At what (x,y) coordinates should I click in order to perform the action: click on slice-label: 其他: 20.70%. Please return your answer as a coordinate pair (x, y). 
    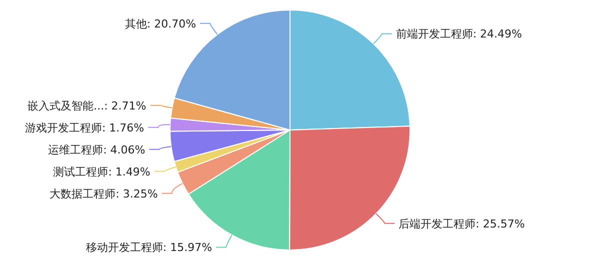
    Looking at the image, I should click on (160, 23).